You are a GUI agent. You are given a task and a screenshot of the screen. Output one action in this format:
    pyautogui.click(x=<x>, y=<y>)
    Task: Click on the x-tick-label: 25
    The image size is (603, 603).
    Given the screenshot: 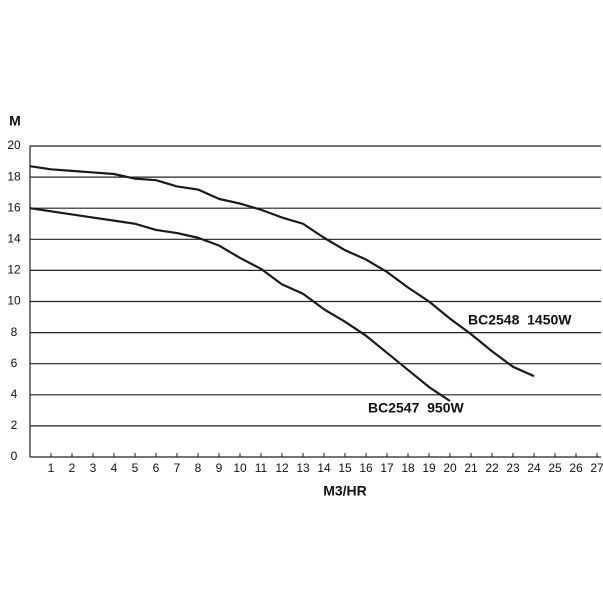 What is the action you would take?
    pyautogui.click(x=555, y=468)
    